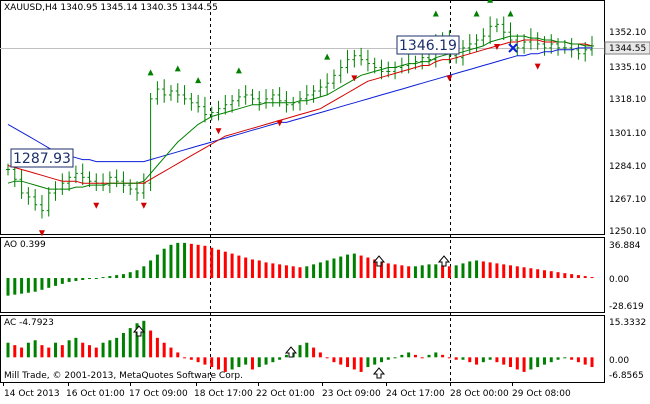 The height and width of the screenshot is (404, 650). Describe the element at coordinates (29, 323) in the screenshot. I see `ac-title: AC -4.7923` at that location.